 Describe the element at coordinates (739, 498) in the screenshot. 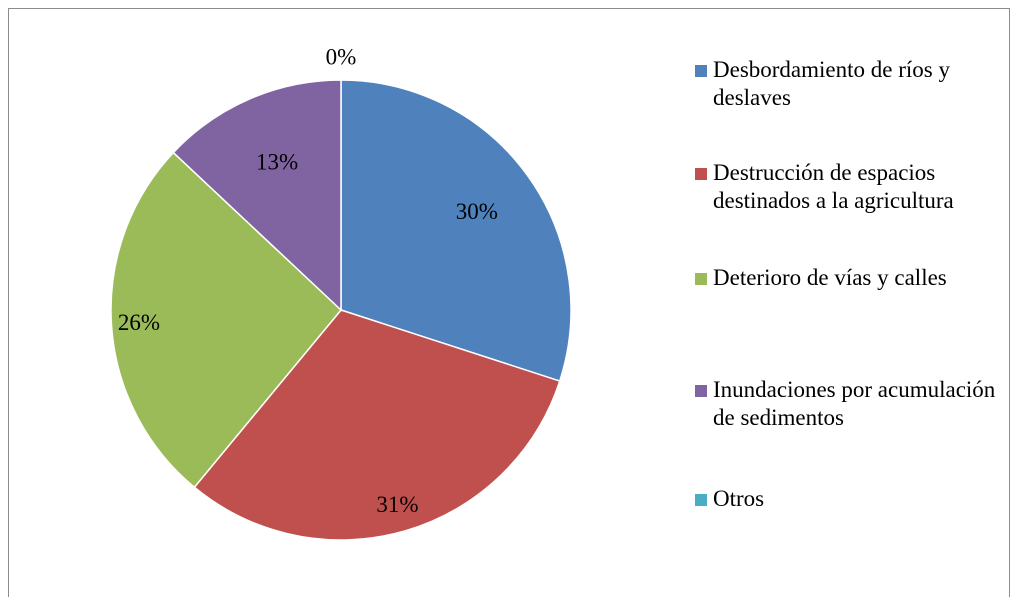

I see `legend-label: Otros` at that location.